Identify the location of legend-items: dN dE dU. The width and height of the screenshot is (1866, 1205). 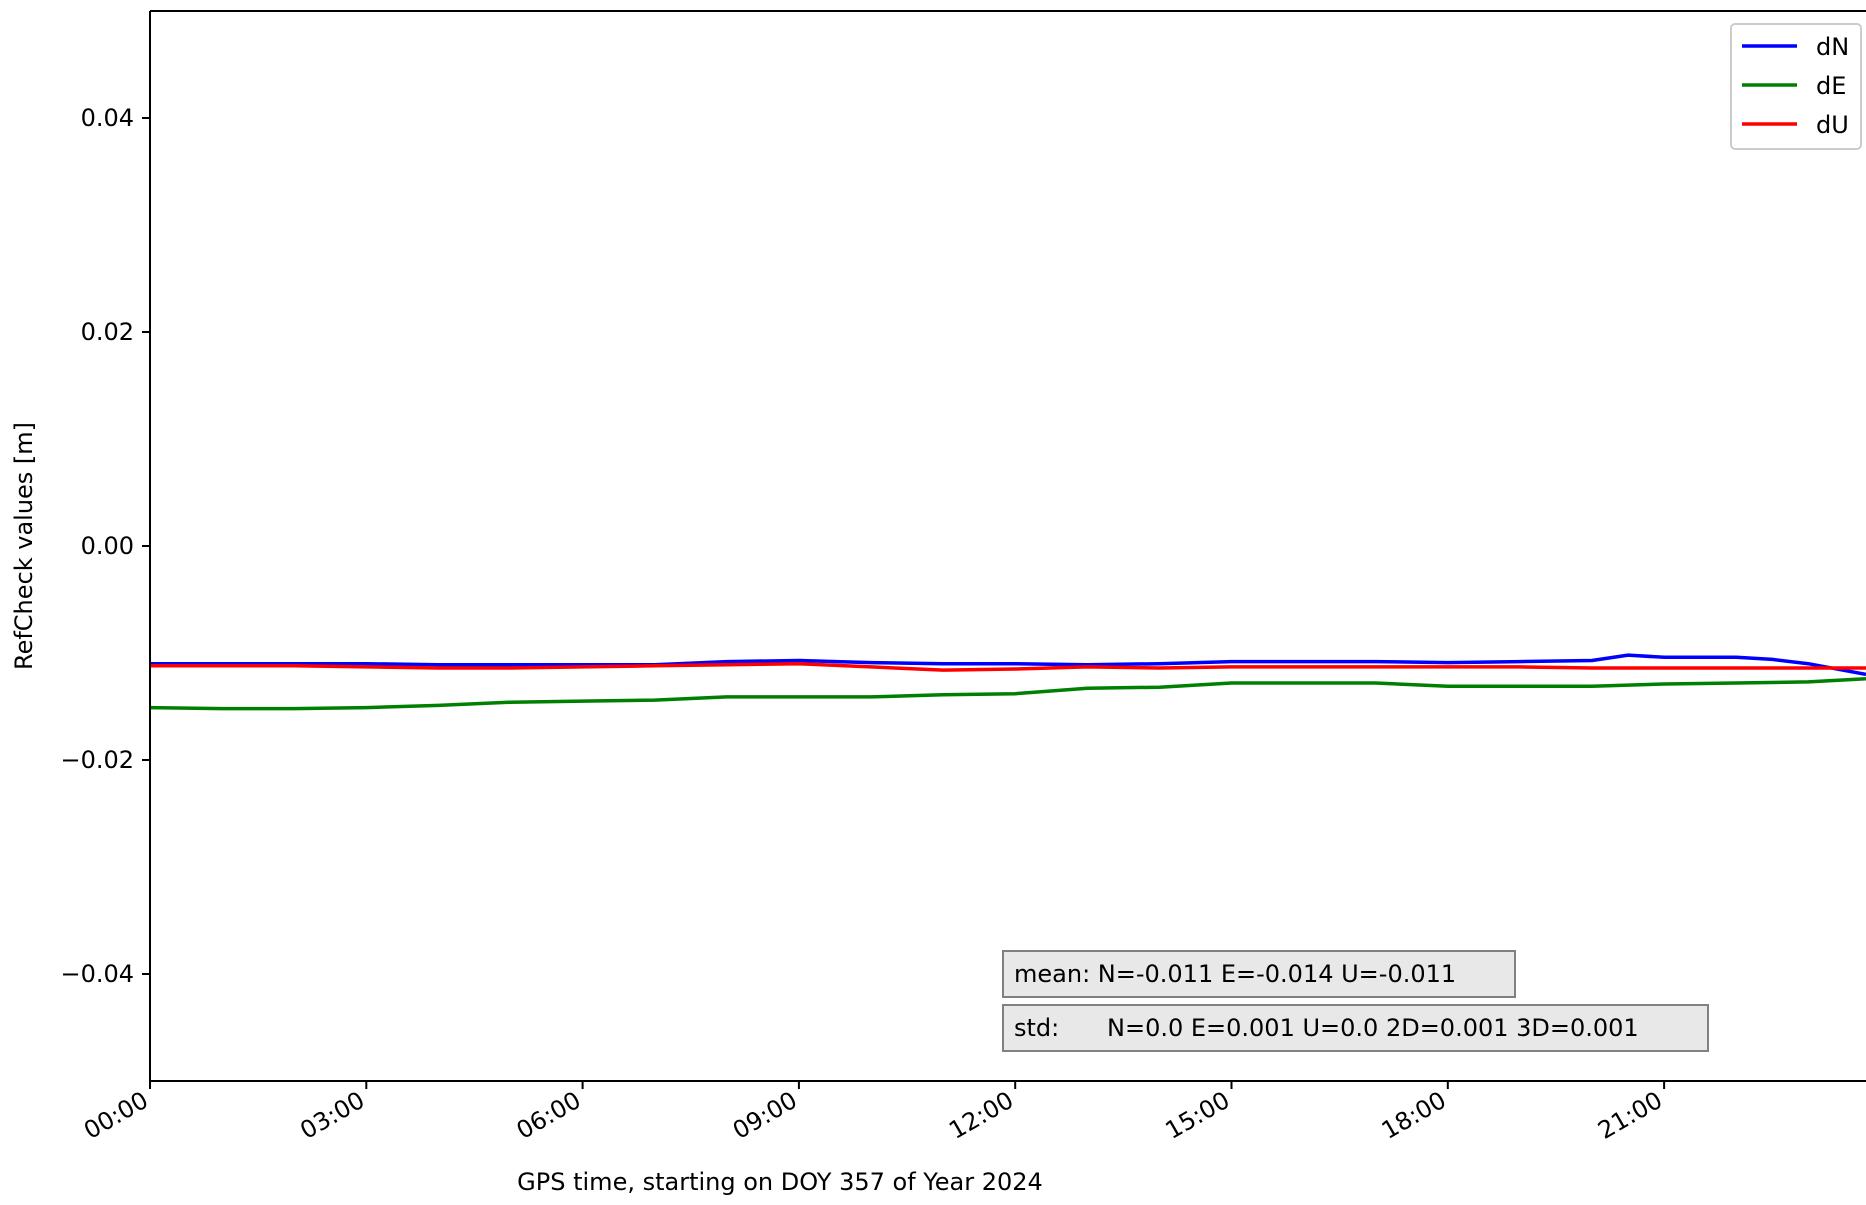
(1795, 86).